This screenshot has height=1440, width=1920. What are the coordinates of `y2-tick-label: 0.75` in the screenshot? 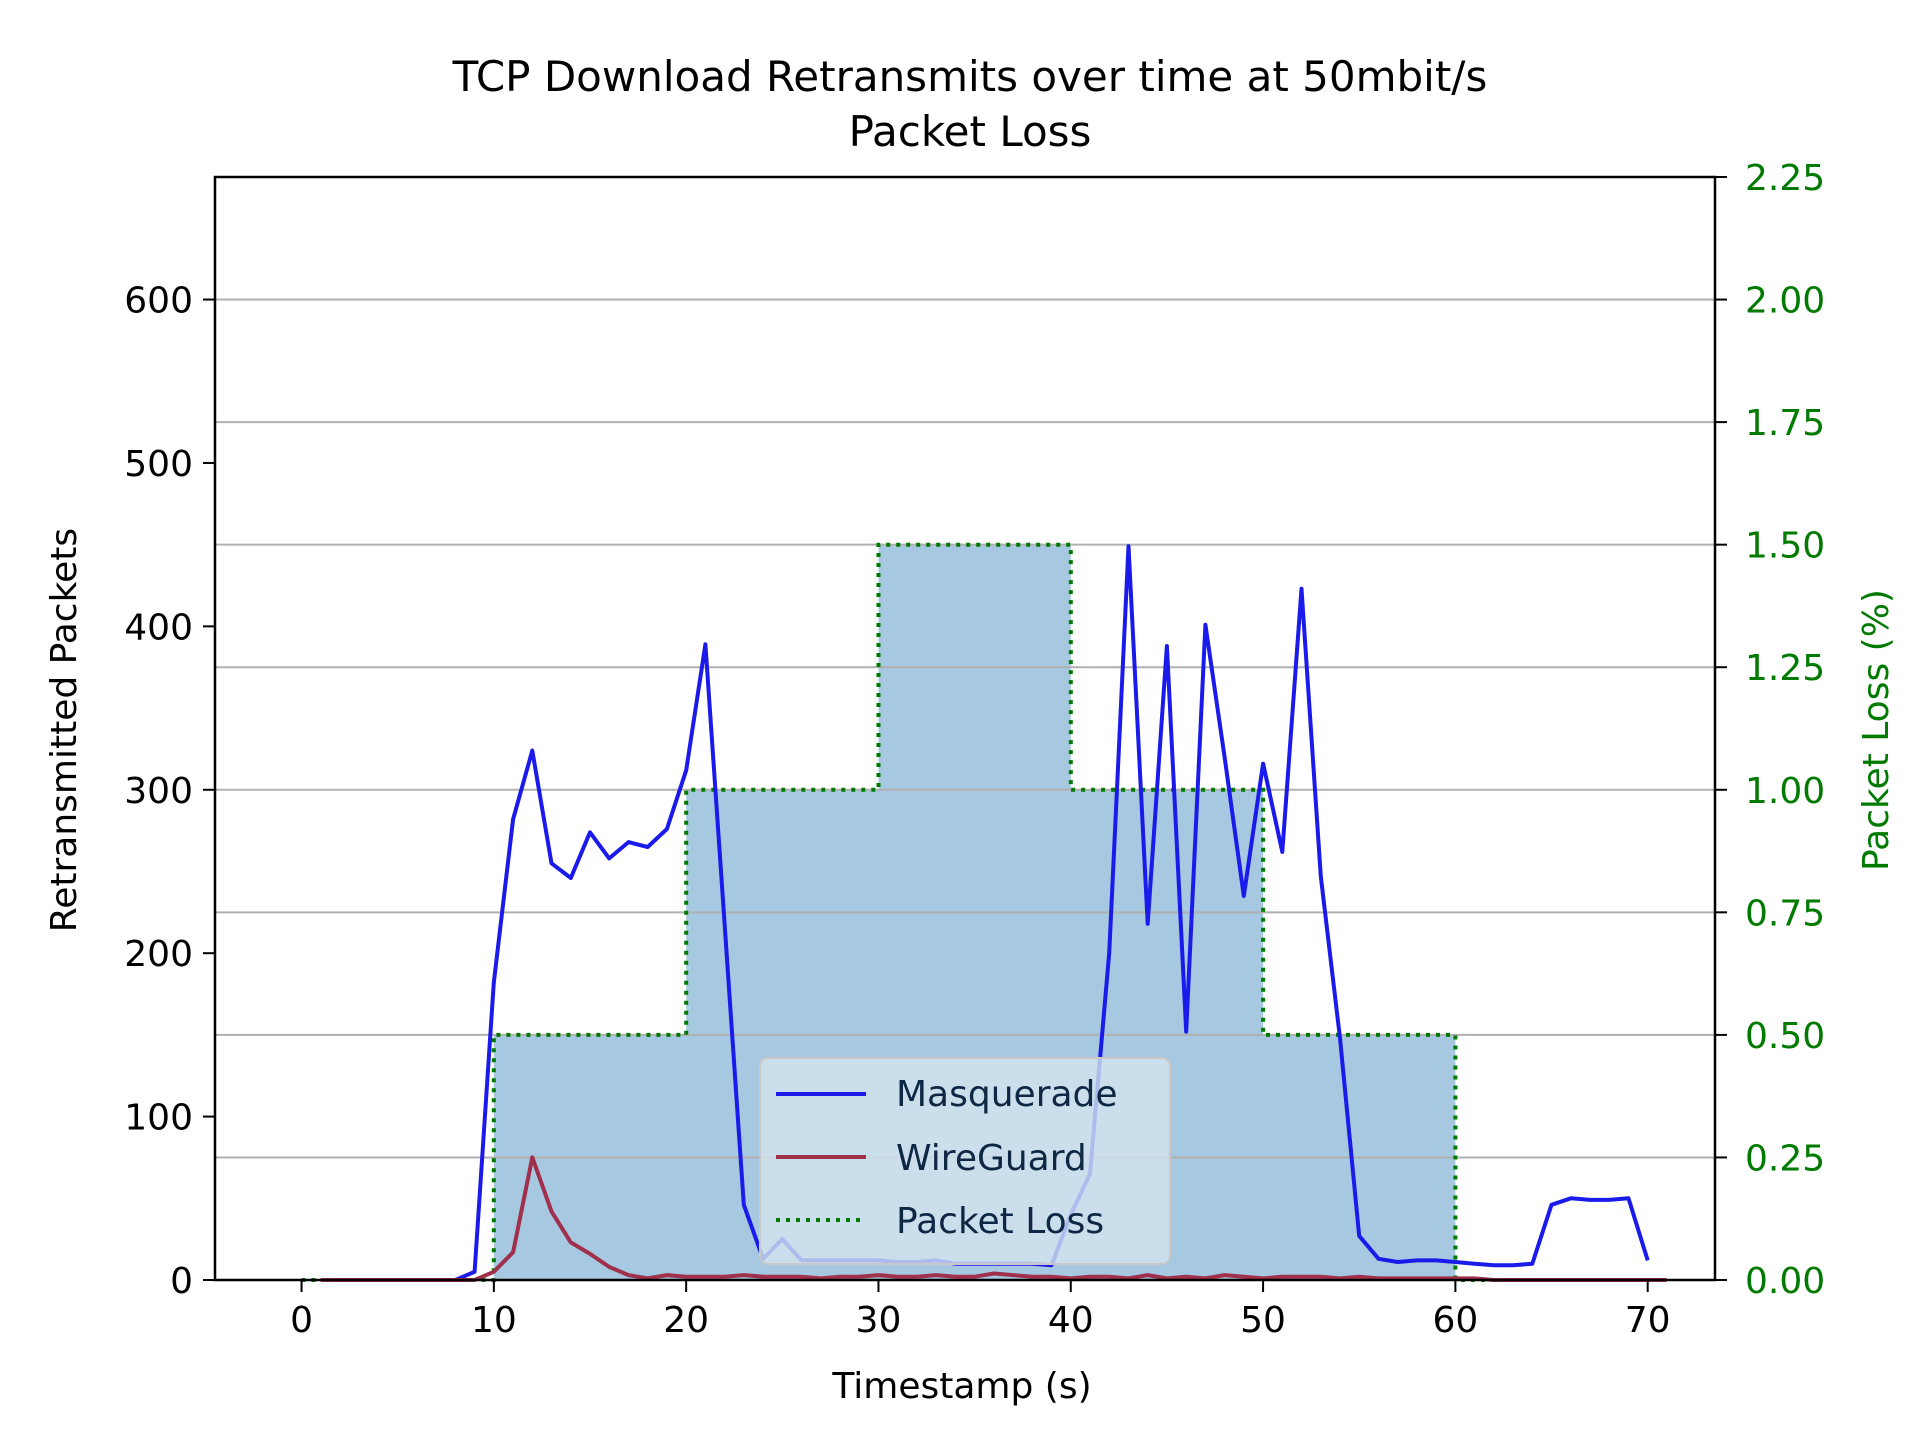 It's located at (1785, 913).